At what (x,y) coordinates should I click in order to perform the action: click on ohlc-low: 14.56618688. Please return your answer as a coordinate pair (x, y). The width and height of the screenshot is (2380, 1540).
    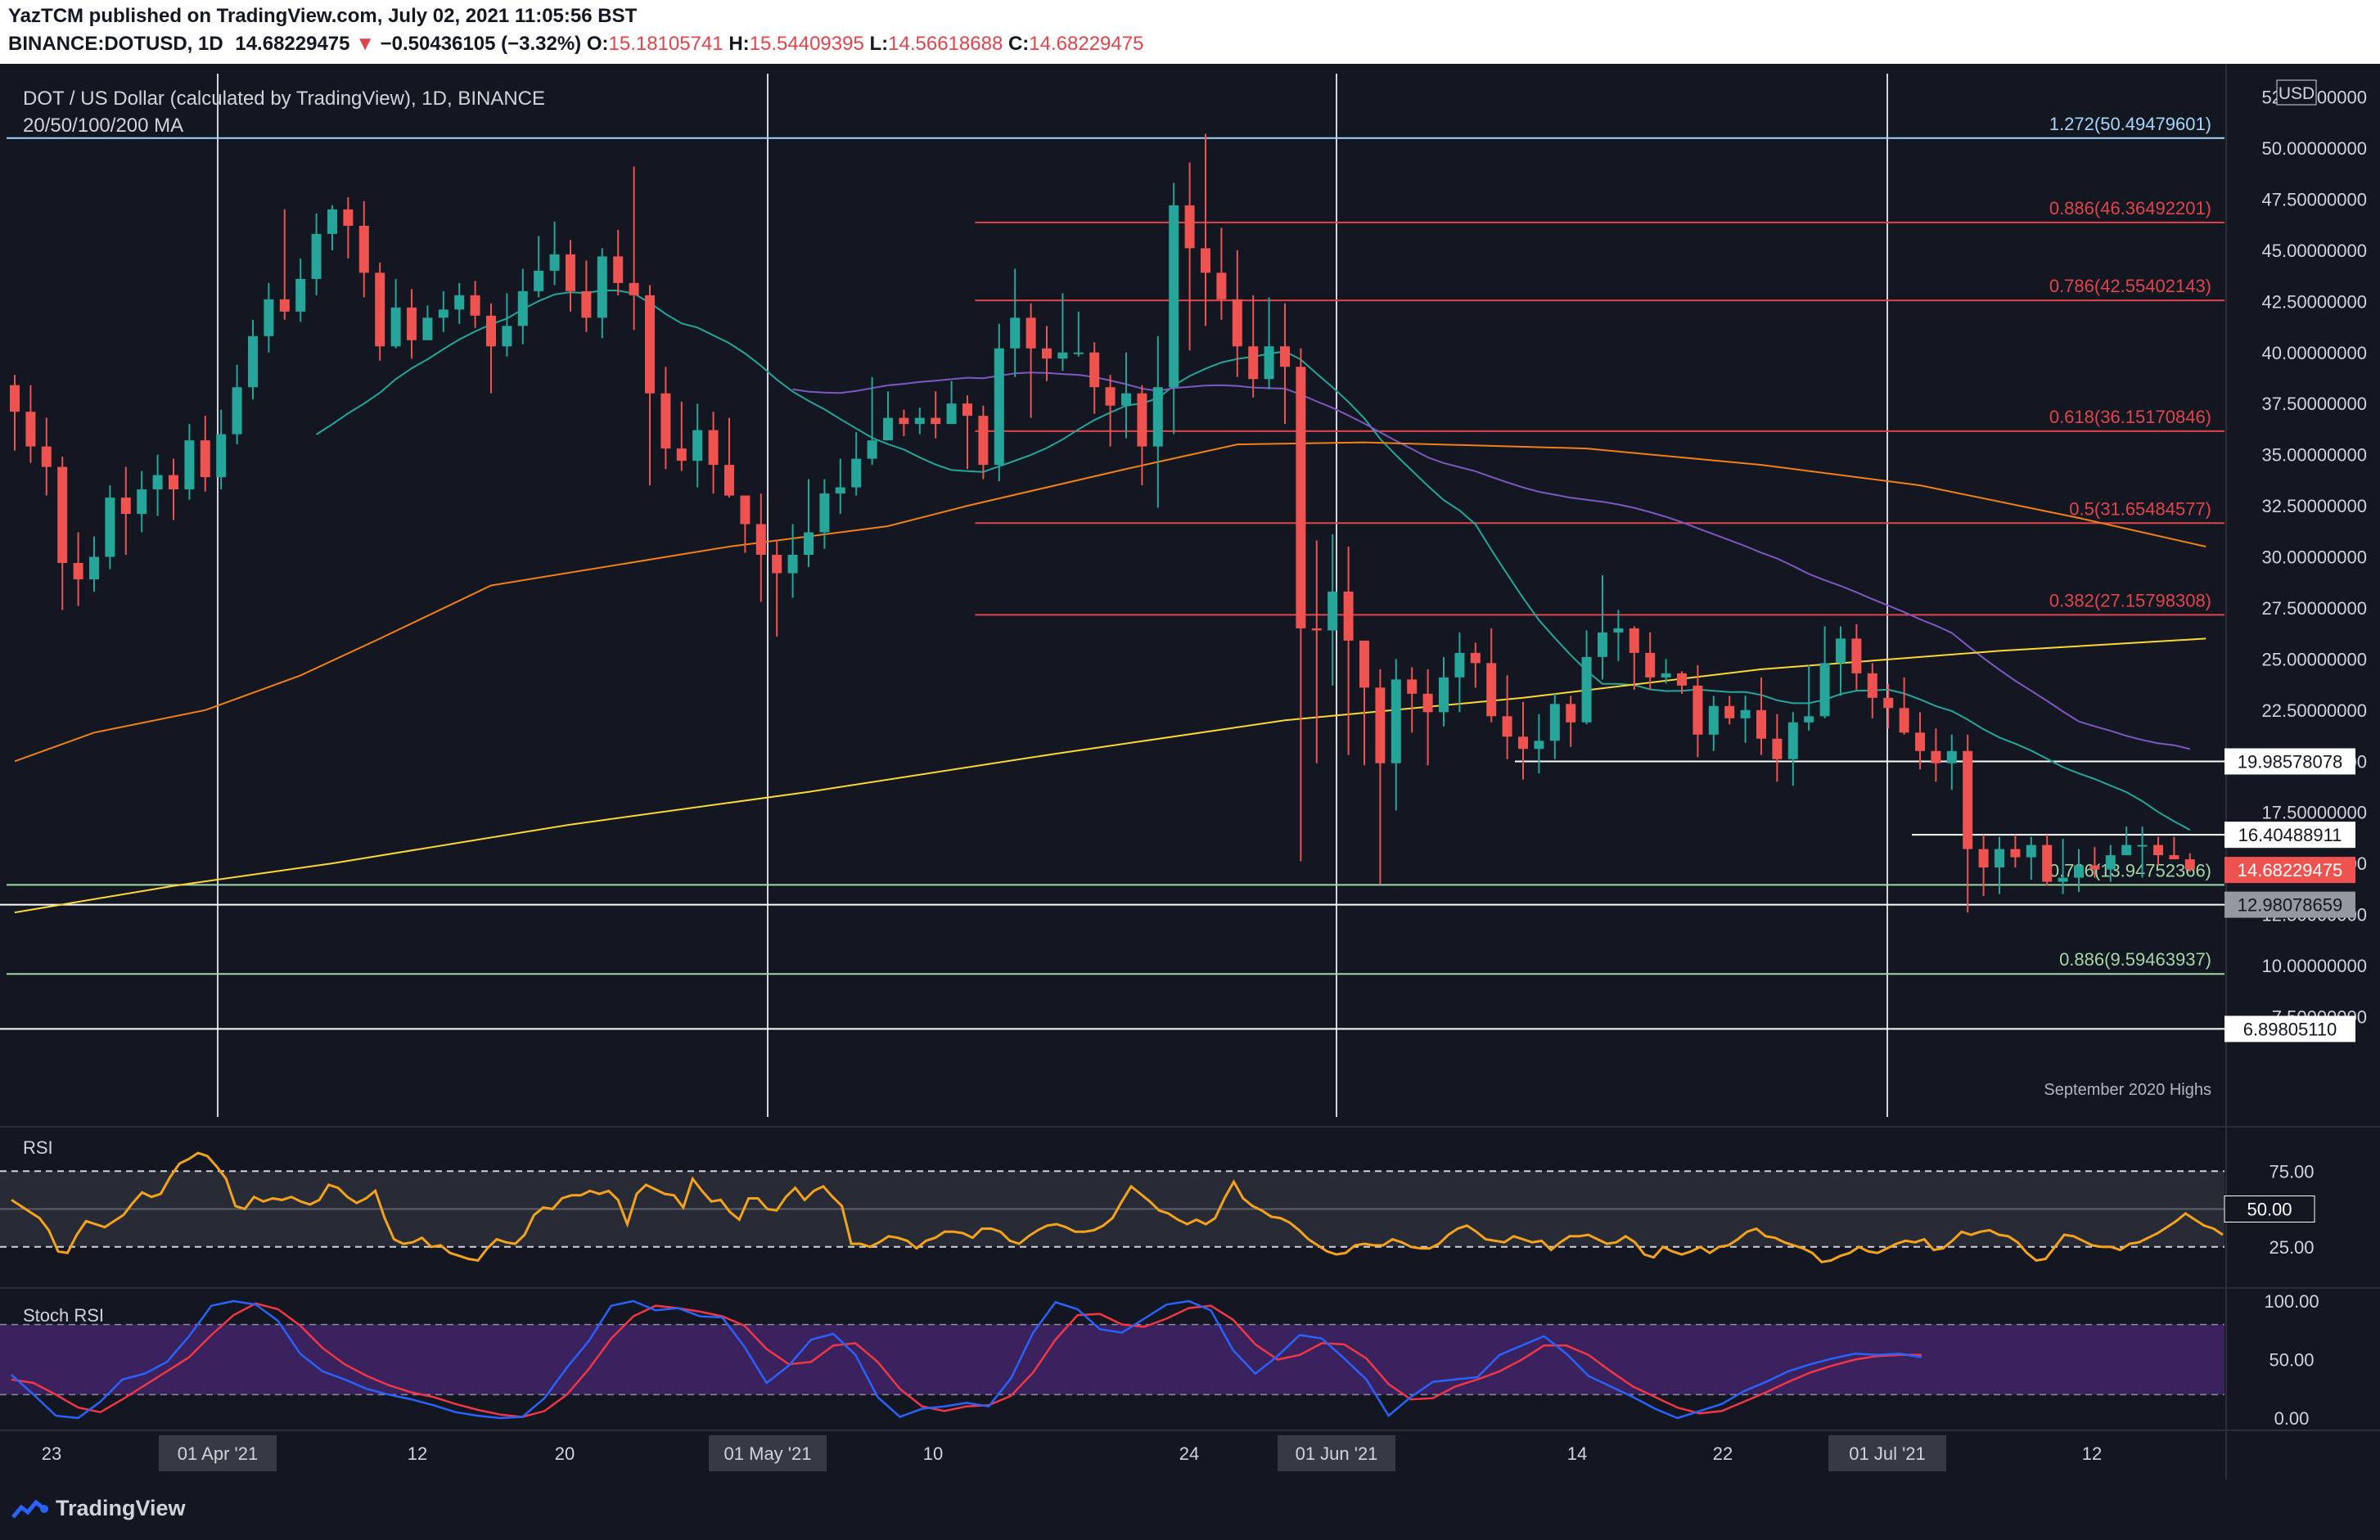
    Looking at the image, I should click on (945, 44).